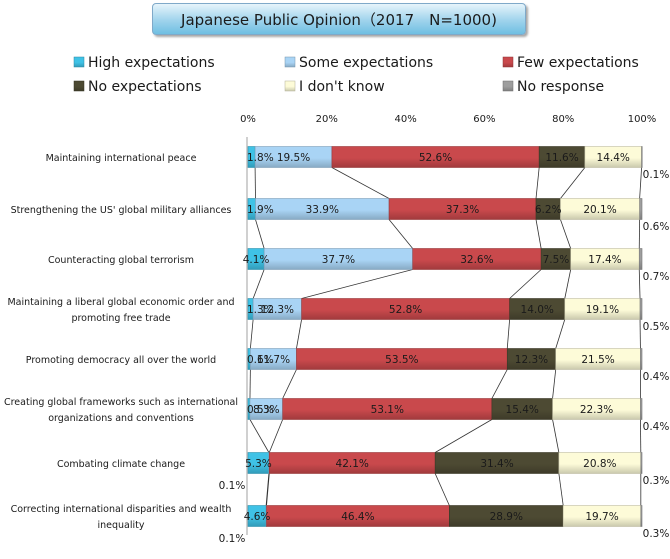  I want to click on category-label: promoting free trade, so click(120, 318).